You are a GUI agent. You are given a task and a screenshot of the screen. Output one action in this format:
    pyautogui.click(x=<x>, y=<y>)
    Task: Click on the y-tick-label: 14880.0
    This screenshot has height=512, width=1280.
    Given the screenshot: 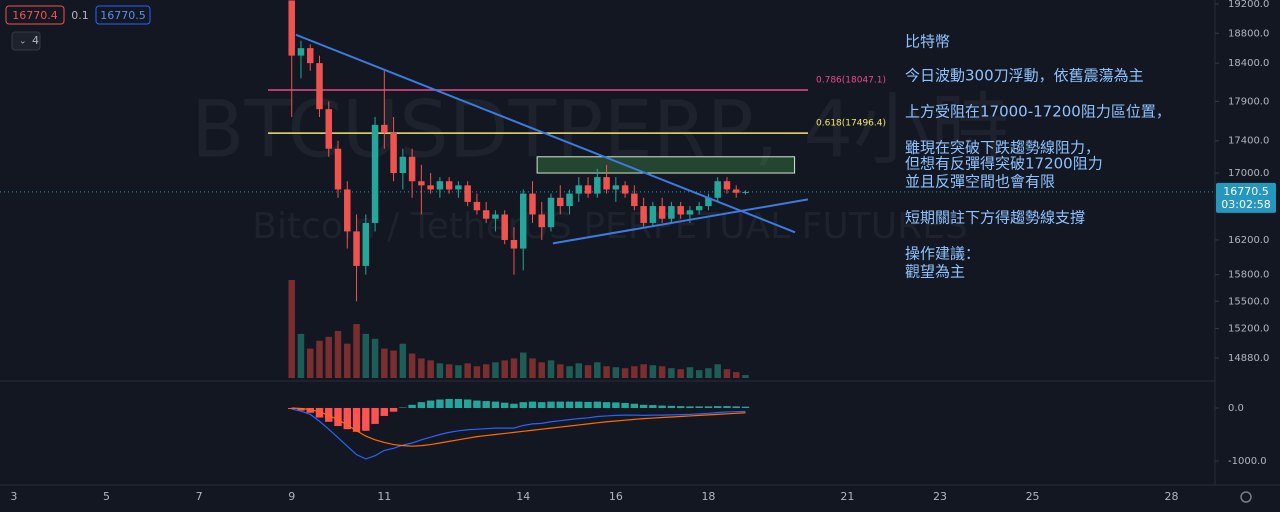 What is the action you would take?
    pyautogui.click(x=1248, y=358)
    